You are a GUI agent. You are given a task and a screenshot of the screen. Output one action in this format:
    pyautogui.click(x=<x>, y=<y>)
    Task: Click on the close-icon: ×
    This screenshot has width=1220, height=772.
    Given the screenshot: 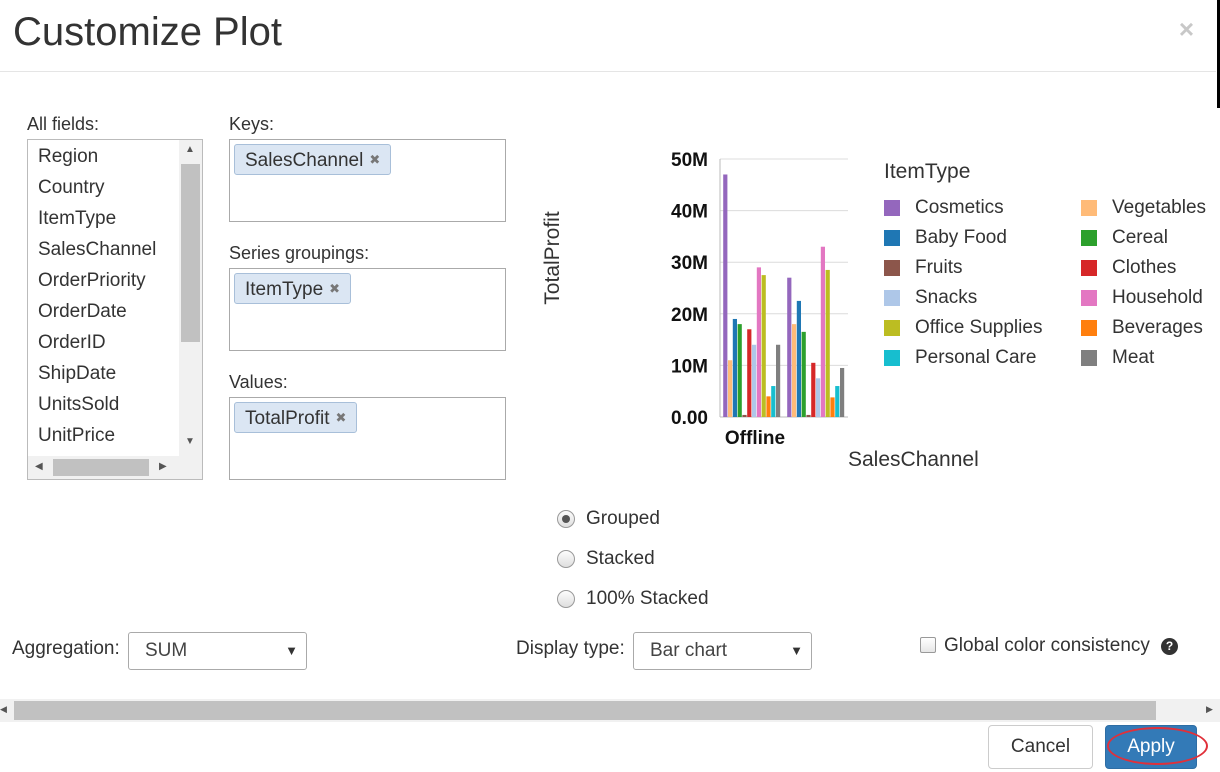 What is the action you would take?
    pyautogui.click(x=1186, y=29)
    